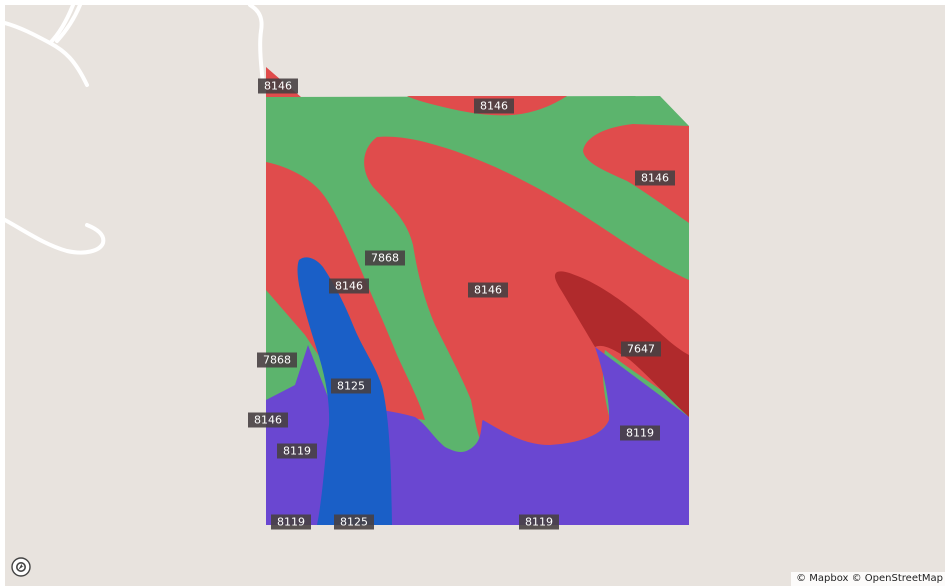 The image size is (945, 586). What do you see at coordinates (641, 349) in the screenshot?
I see `zone-label: 7647` at bounding box center [641, 349].